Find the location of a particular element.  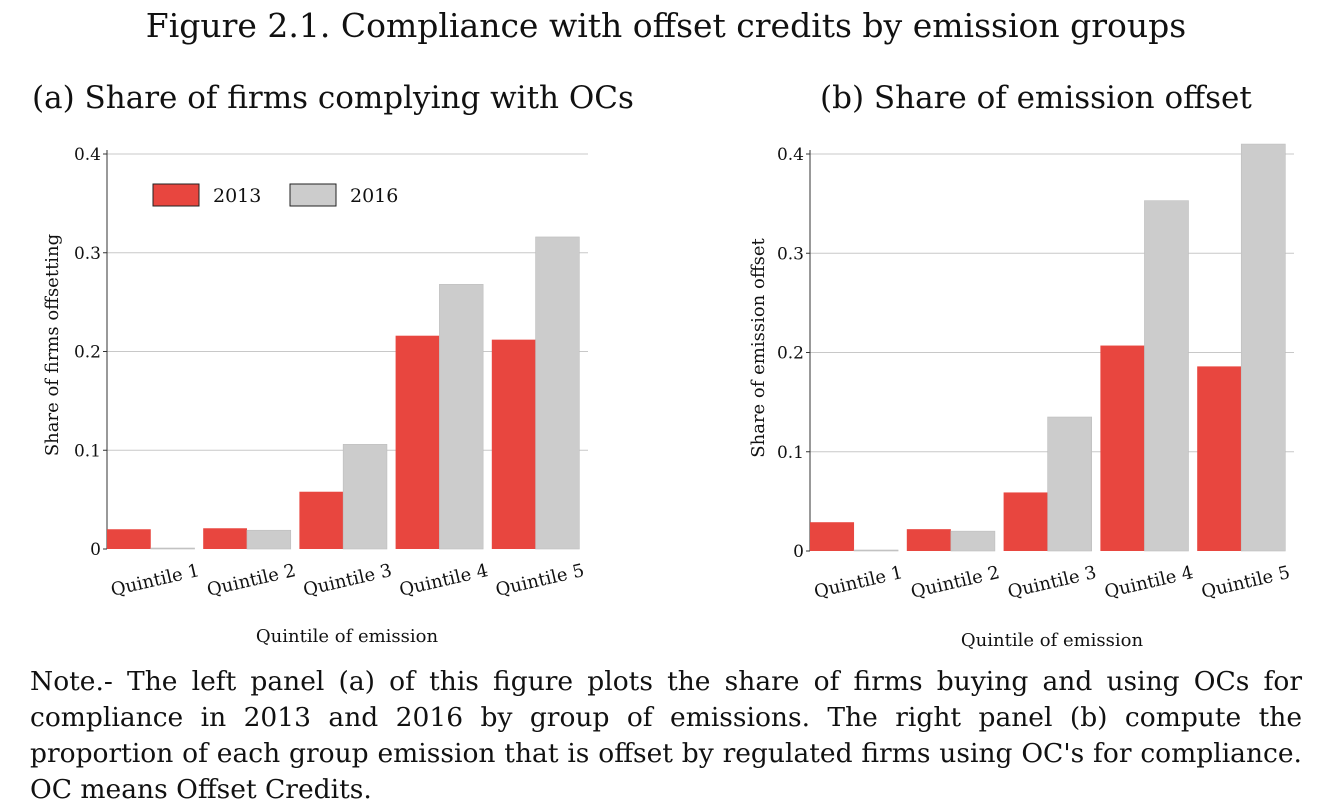

legend-swatch-2013 is located at coordinates (176, 195).